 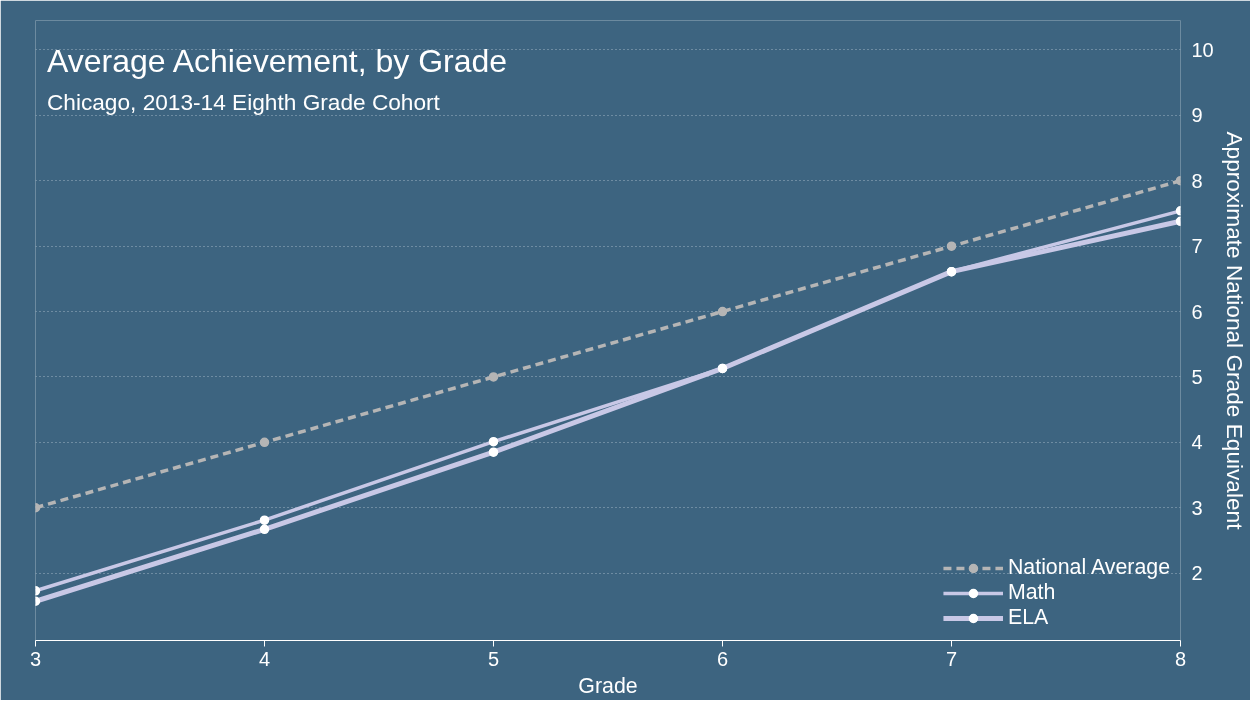 I want to click on x-tick-label: 6, so click(x=722, y=658).